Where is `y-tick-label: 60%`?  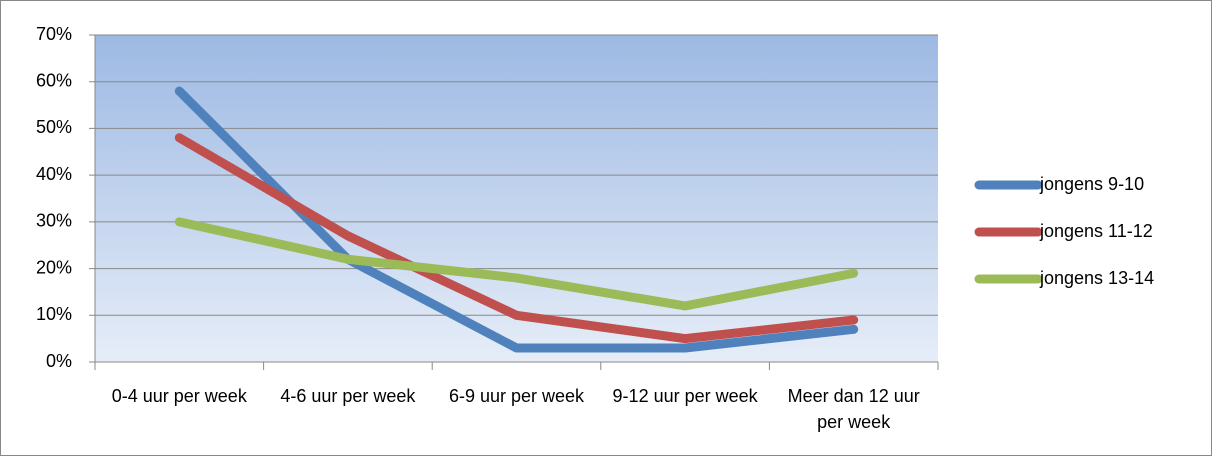
y-tick-label: 60% is located at coordinates (54, 80).